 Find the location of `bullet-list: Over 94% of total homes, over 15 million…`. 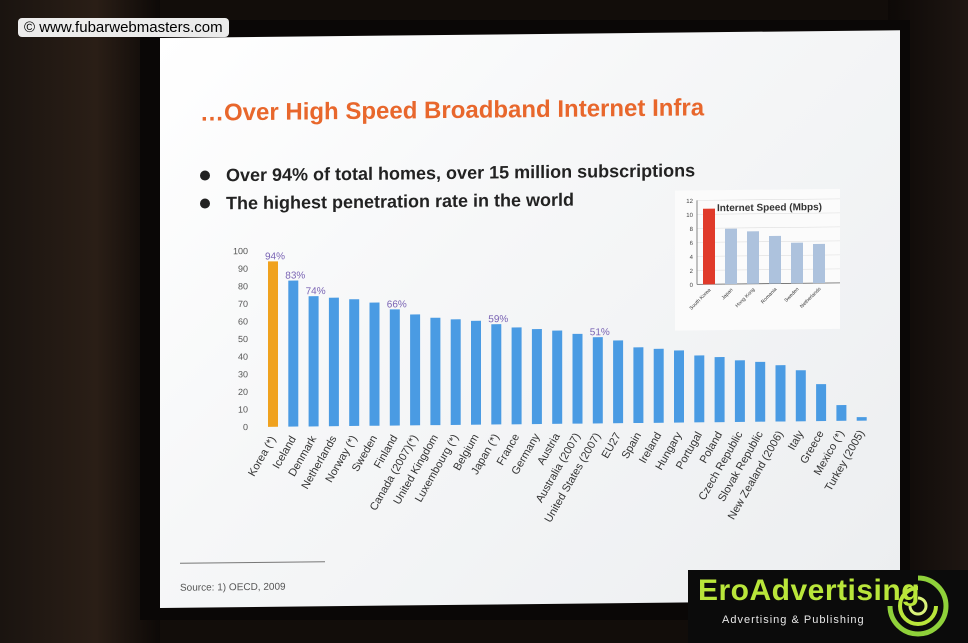

bullet-list: Over 94% of total homes, over 15 million… is located at coordinates (447, 186).